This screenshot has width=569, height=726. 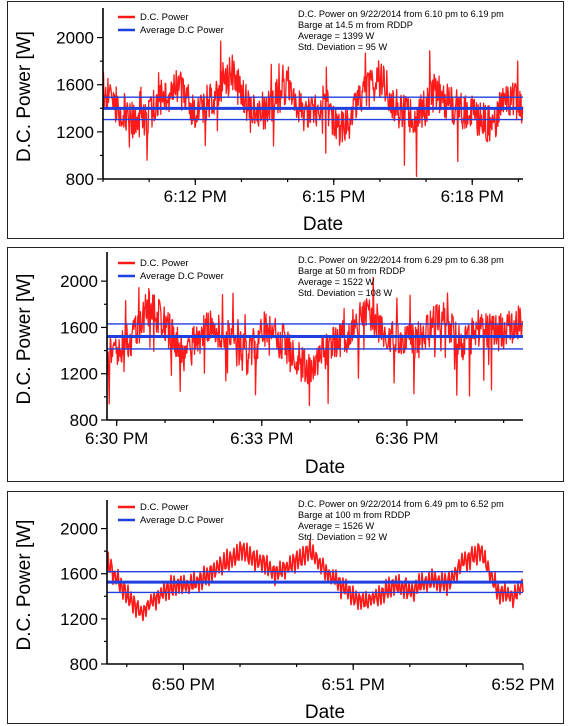 What do you see at coordinates (195, 196) in the screenshot?
I see `x-tick-label: 6:12 PM` at bounding box center [195, 196].